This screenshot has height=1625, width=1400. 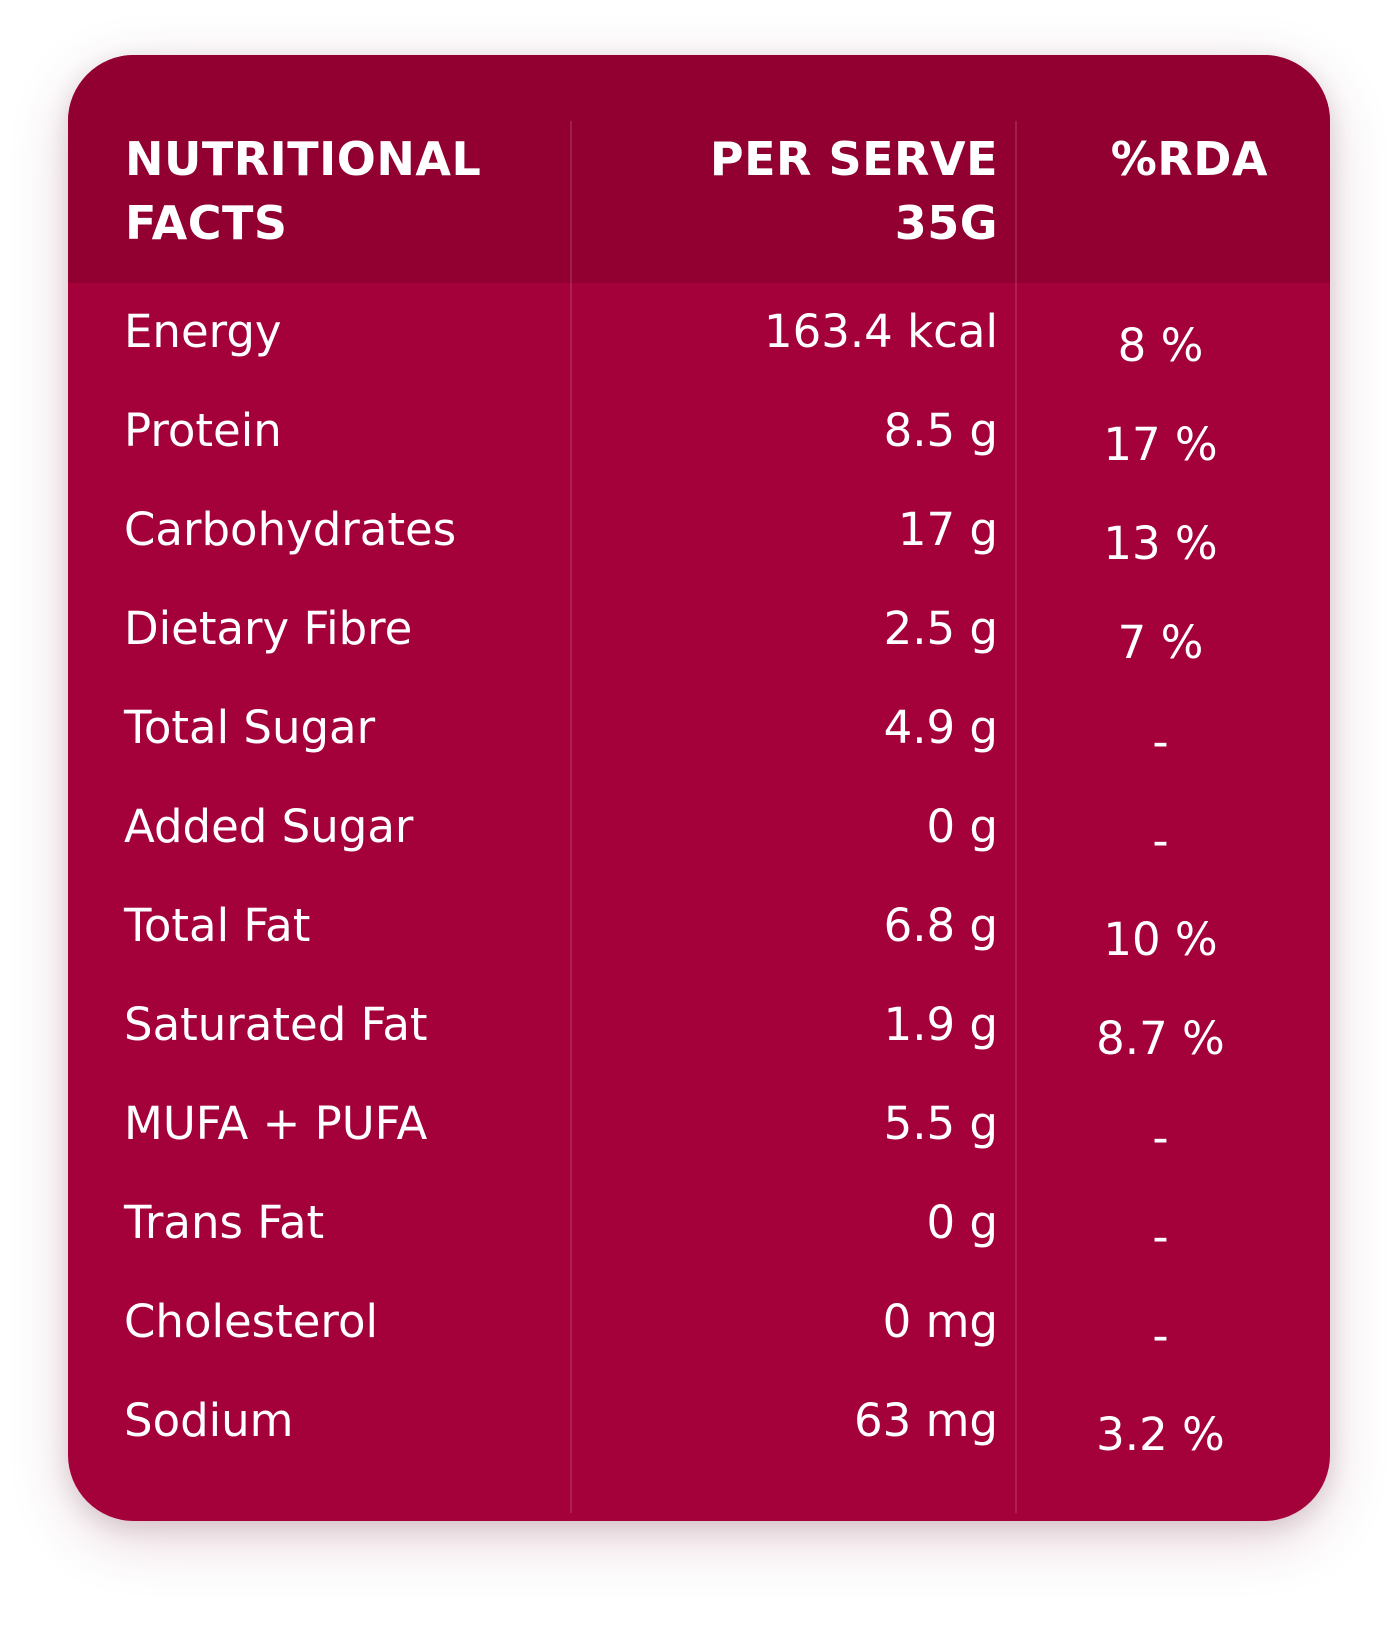 What do you see at coordinates (699, 439) in the screenshot?
I see `table-row: Protein 8.5 g 17 %` at bounding box center [699, 439].